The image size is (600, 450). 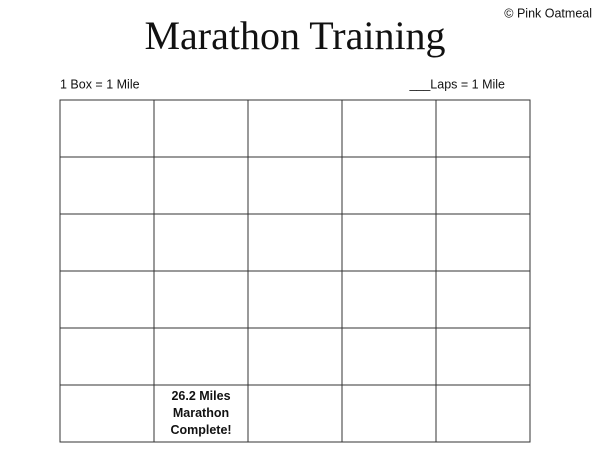 I want to click on cell-text: Marathon, so click(x=201, y=413).